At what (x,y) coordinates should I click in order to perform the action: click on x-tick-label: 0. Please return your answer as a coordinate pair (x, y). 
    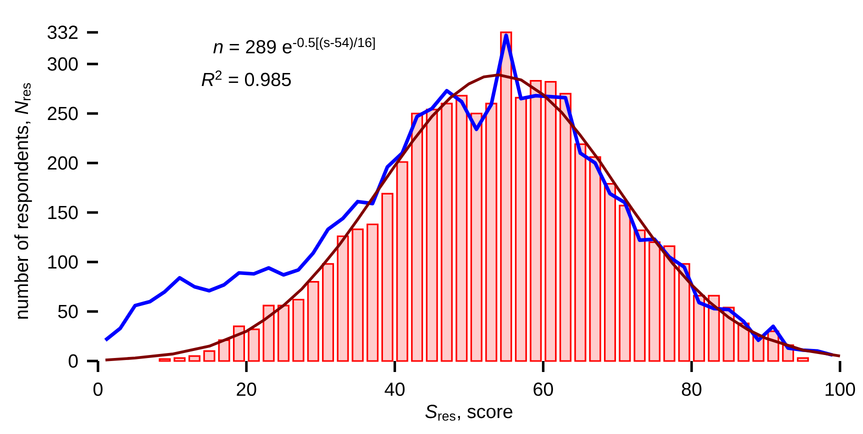
    Looking at the image, I should click on (98, 389).